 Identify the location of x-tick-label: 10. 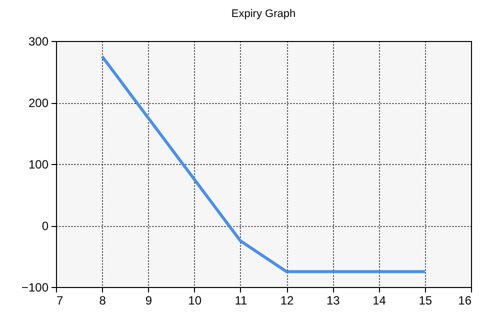
(195, 301).